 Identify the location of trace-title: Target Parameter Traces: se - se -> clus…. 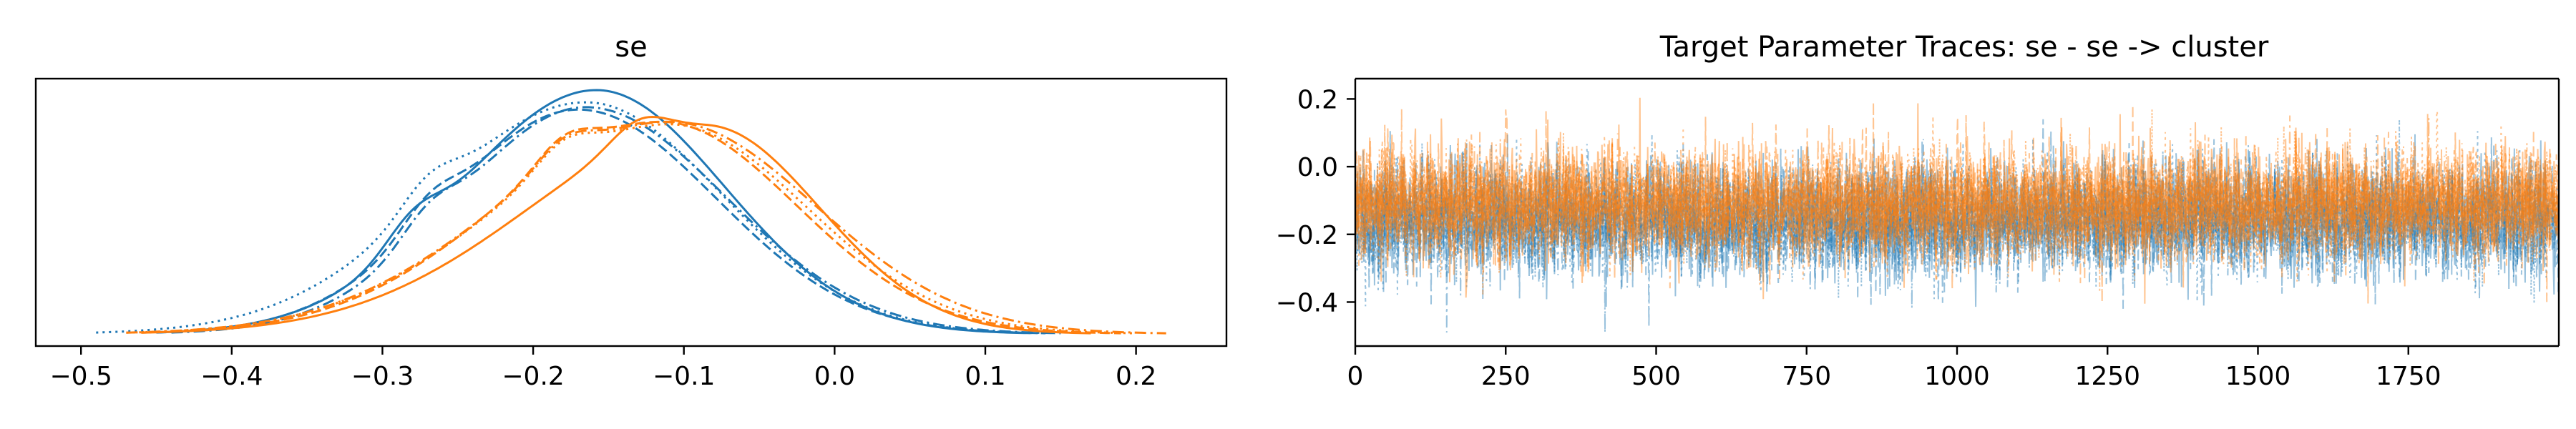
(1964, 47).